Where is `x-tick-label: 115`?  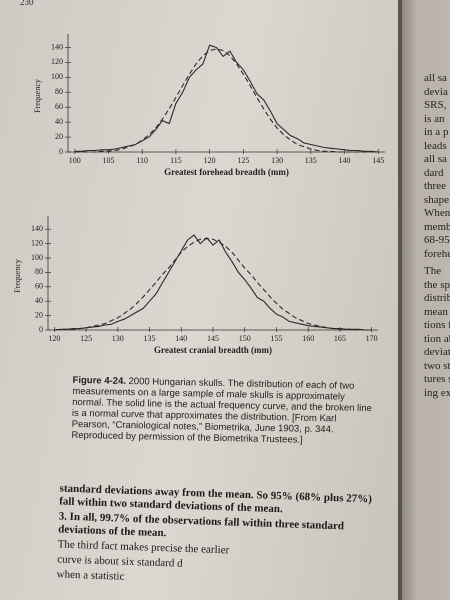
x-tick-label: 115 is located at coordinates (176, 160).